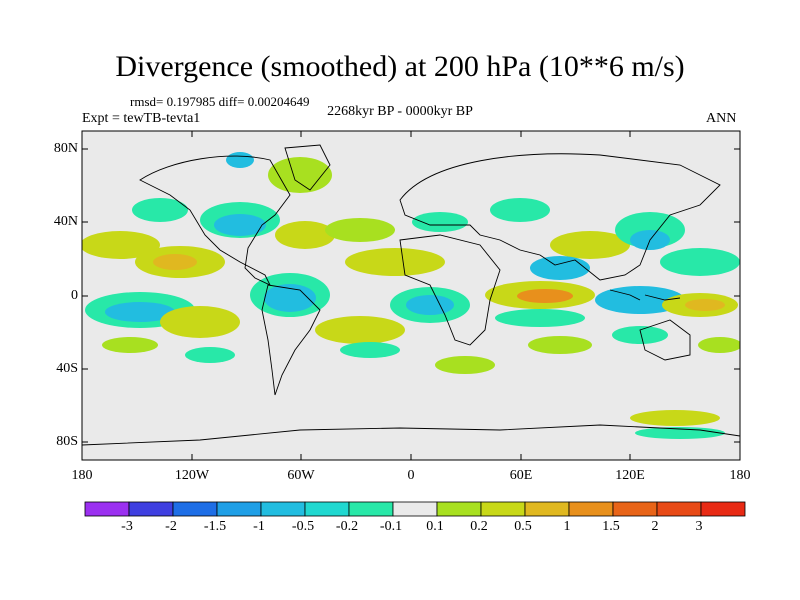 This screenshot has height=600, width=800. What do you see at coordinates (303, 526) in the screenshot?
I see `colorbar-label: -0.5` at bounding box center [303, 526].